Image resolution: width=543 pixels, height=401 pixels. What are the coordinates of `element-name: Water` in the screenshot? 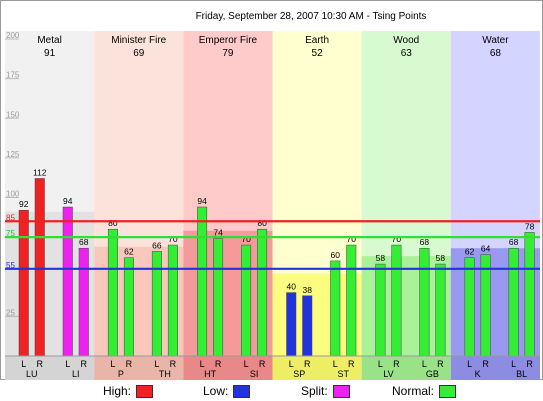 It's located at (495, 40).